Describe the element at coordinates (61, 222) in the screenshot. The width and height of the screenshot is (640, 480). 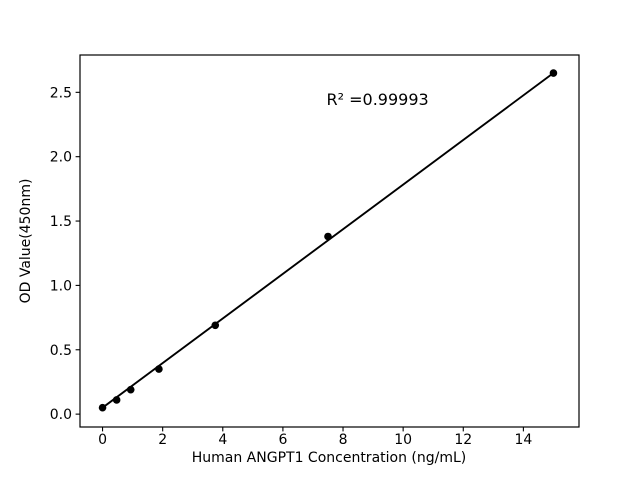
I see `y-tick-label: 1.5` at that location.